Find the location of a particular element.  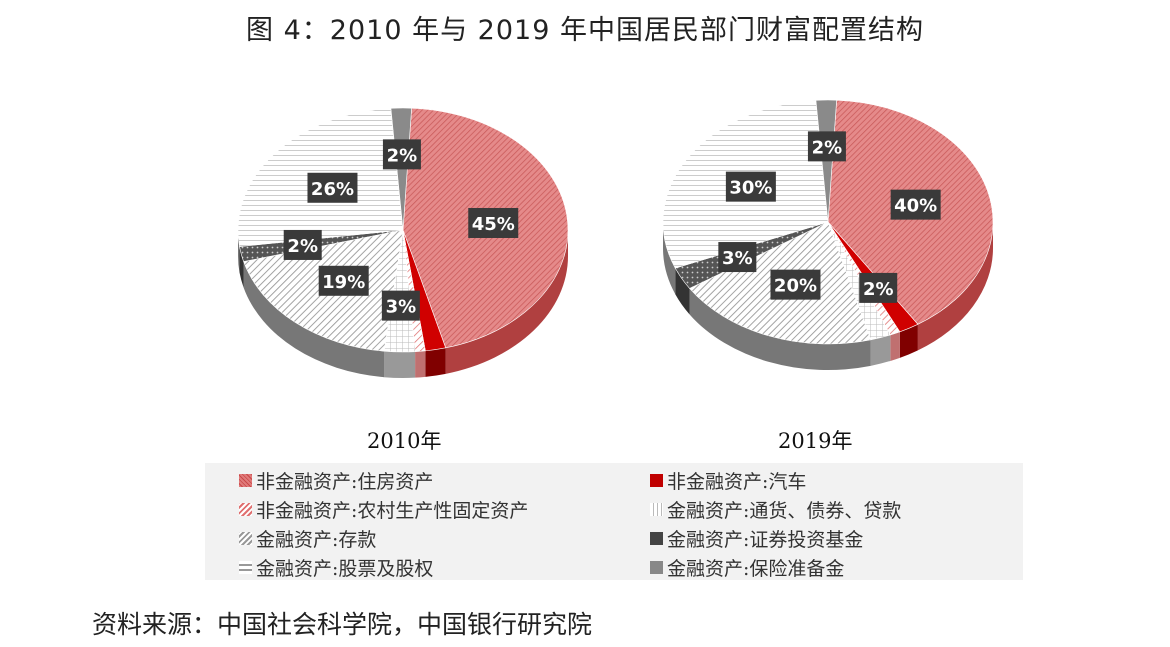

legend-label: 金融资产:通货、债券、贷款 is located at coordinates (784, 511).